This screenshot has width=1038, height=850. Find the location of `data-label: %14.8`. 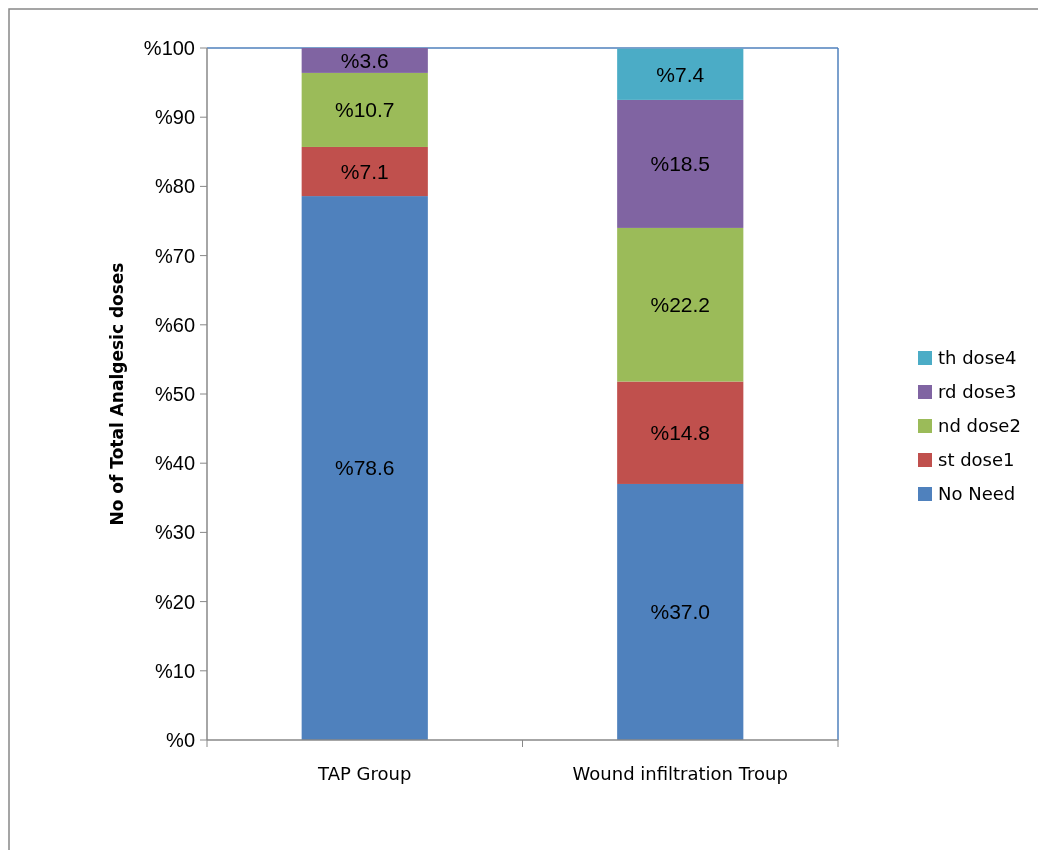

data-label: %14.8 is located at coordinates (680, 433).